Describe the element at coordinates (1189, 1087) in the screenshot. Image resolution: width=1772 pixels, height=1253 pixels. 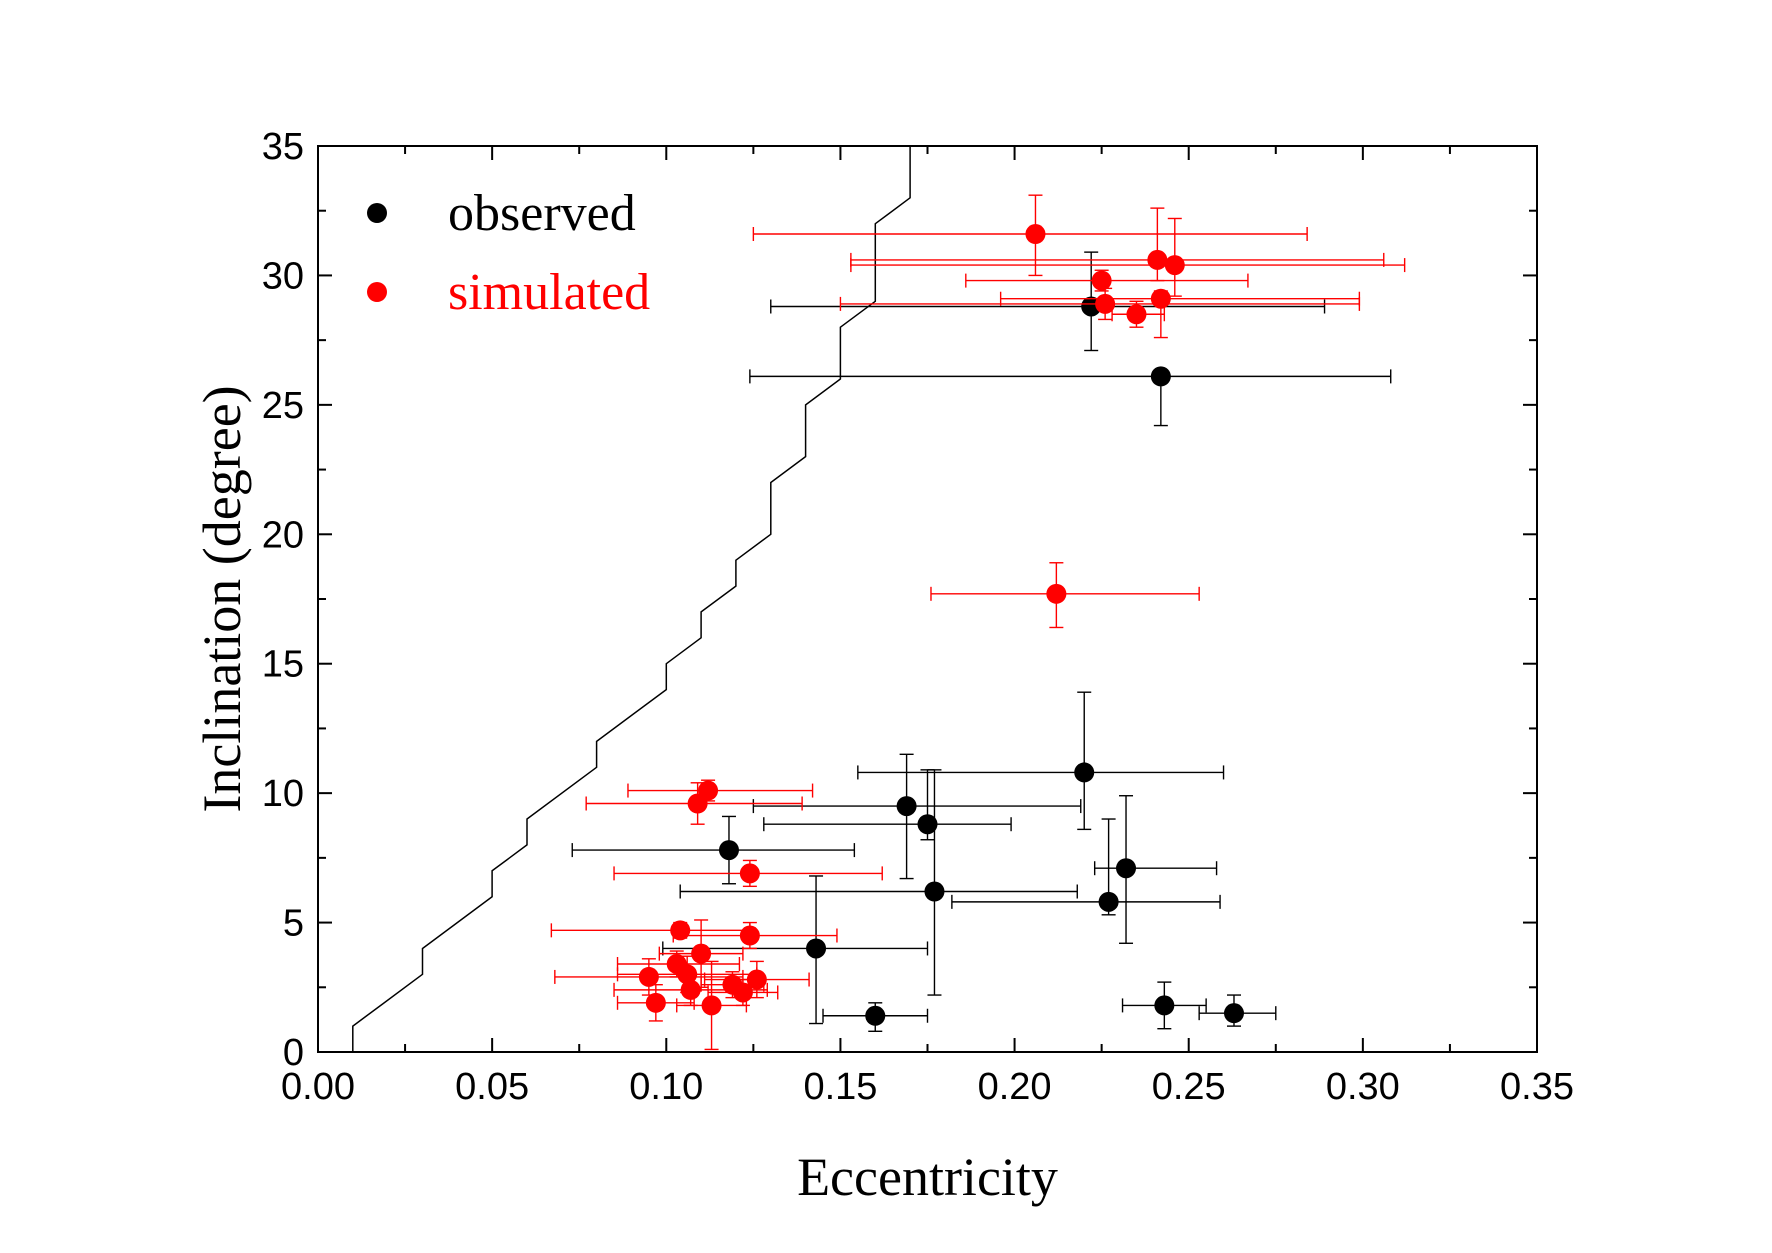
I see `x-tick-label: 0.25` at that location.